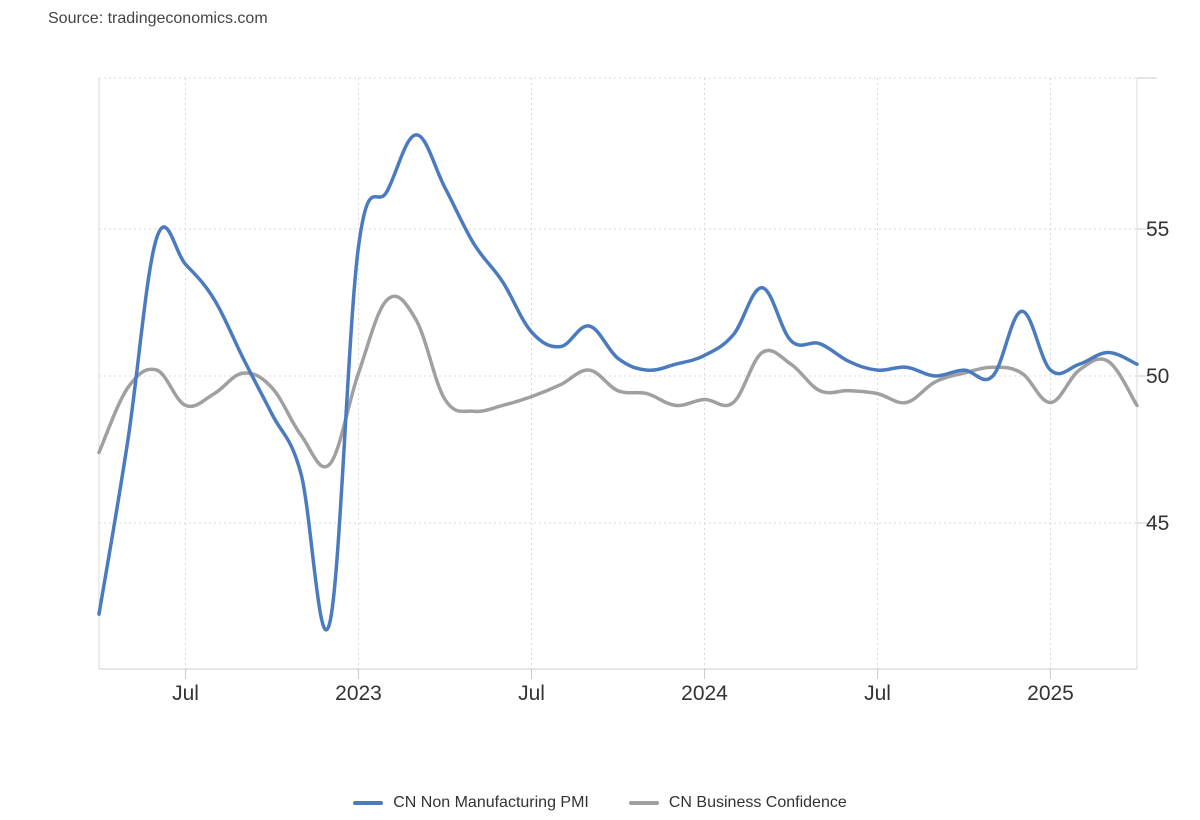 Image resolution: width=1200 pixels, height=820 pixels. I want to click on legend-swatch-pmi, so click(368, 803).